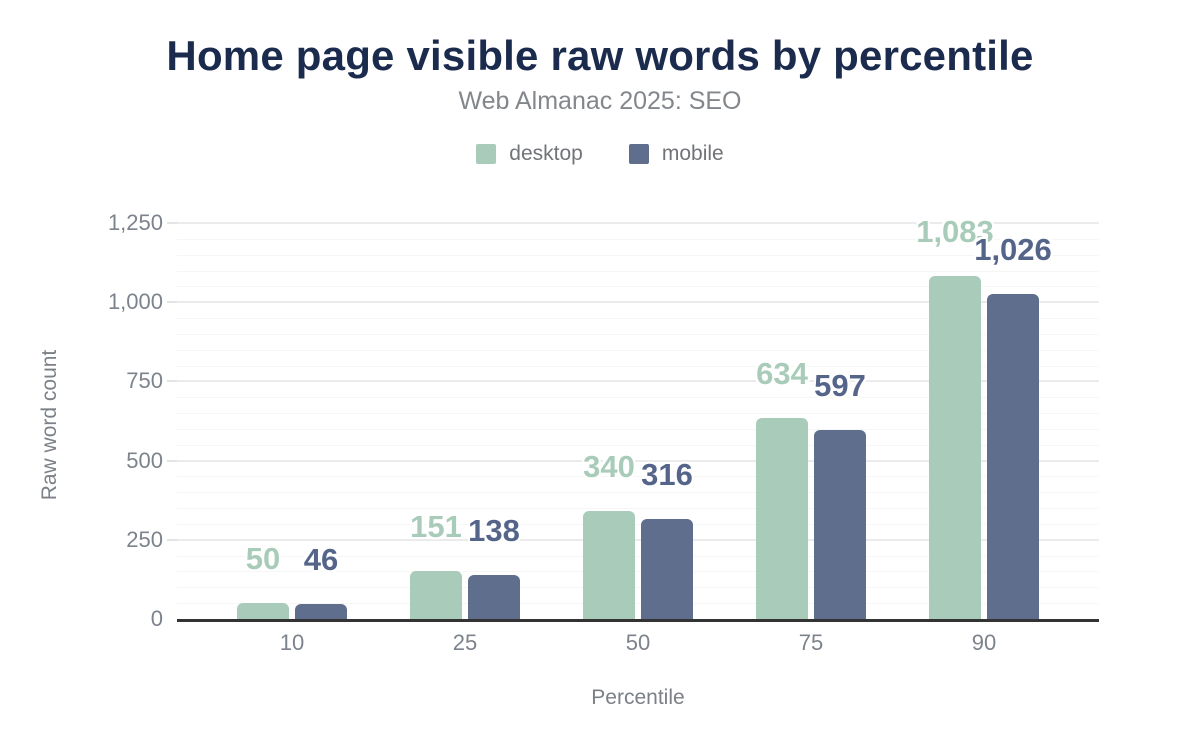 The width and height of the screenshot is (1200, 742). I want to click on value-label-mobile-p10: 46, so click(321, 560).